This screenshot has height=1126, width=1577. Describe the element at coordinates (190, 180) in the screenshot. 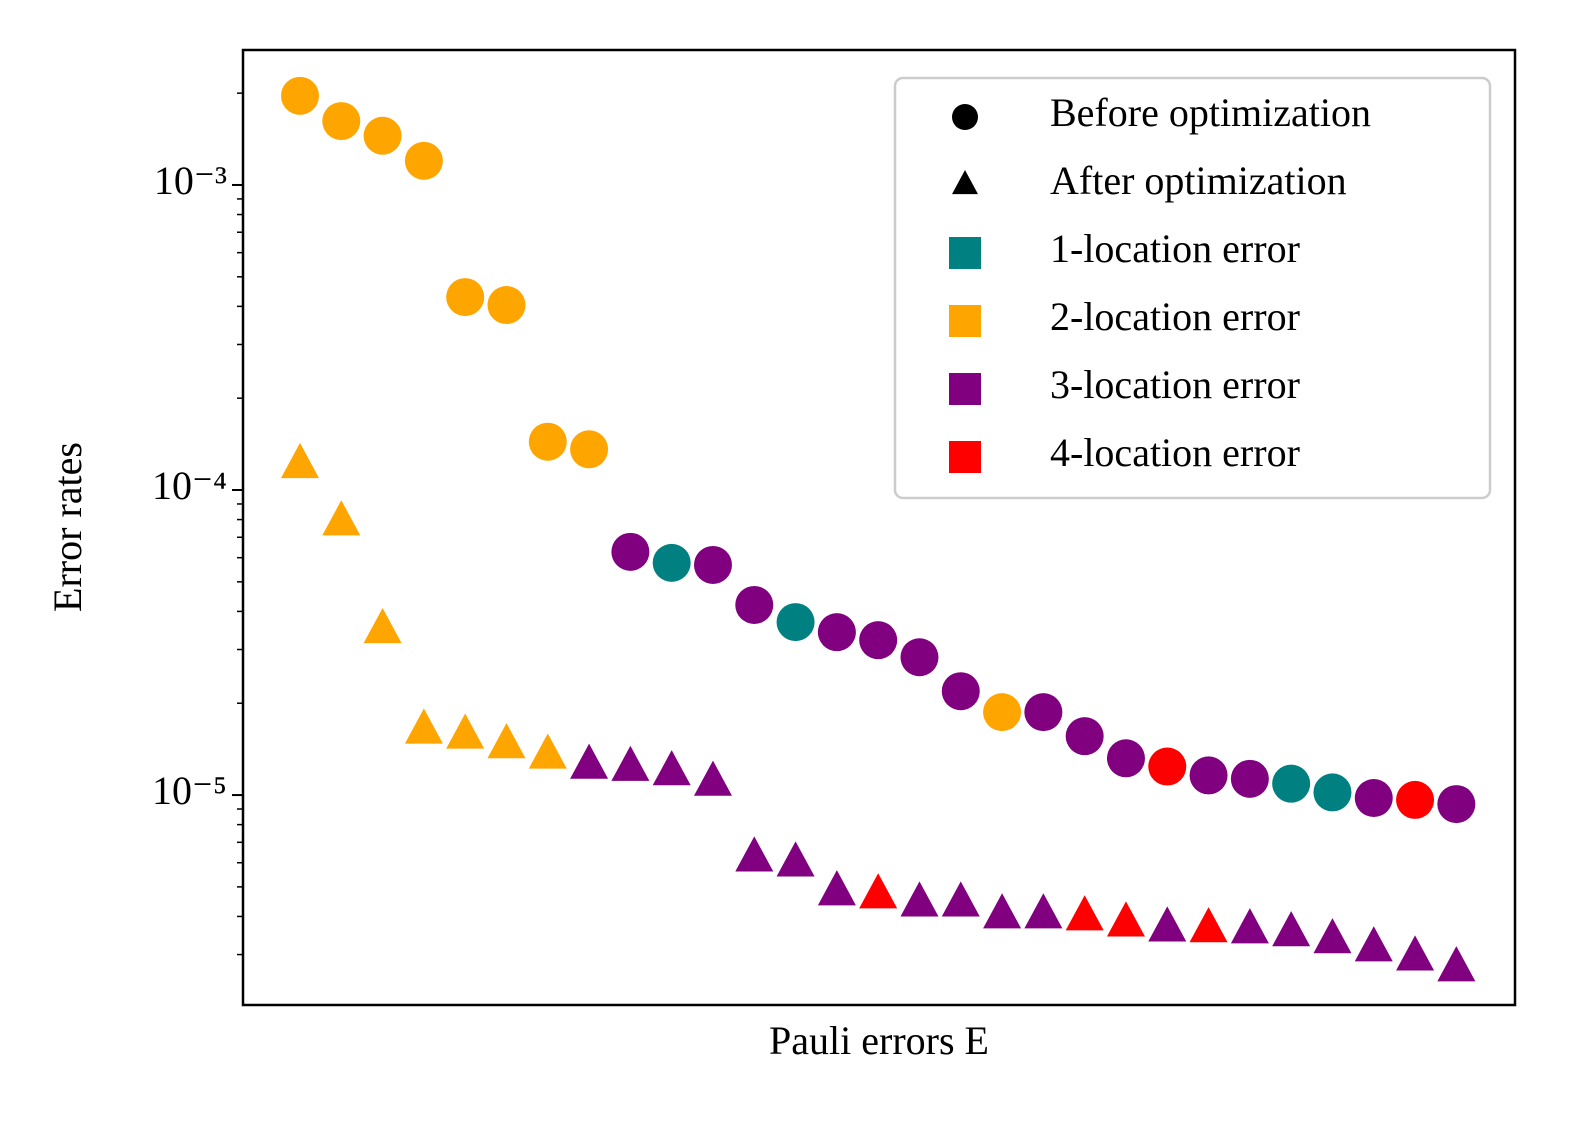

I see `y-tick-label: 10⁻³` at that location.